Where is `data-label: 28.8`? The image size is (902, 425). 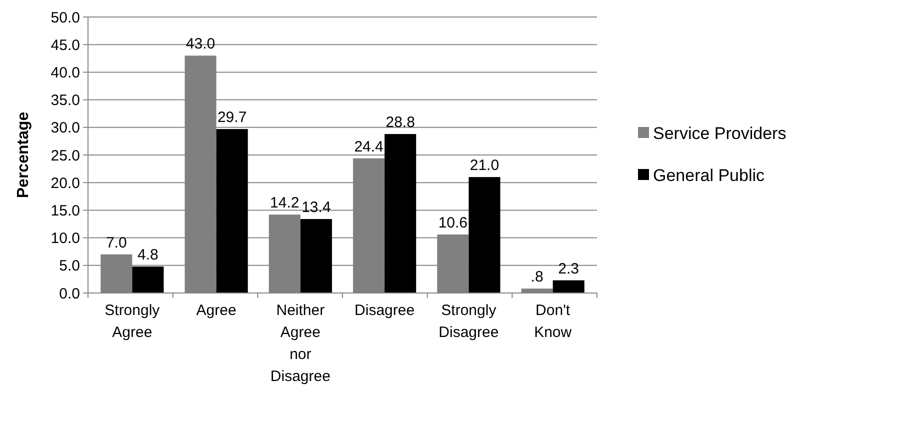
data-label: 28.8 is located at coordinates (400, 123).